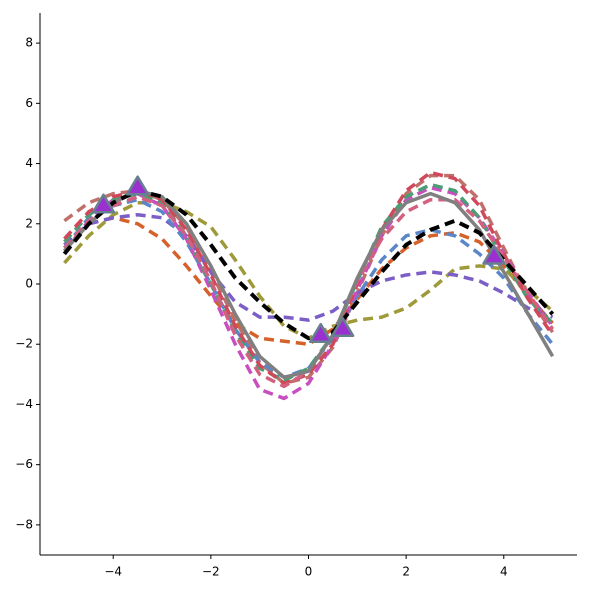 The height and width of the screenshot is (594, 590). What do you see at coordinates (29, 163) in the screenshot?
I see `y-tick-label: 4` at bounding box center [29, 163].